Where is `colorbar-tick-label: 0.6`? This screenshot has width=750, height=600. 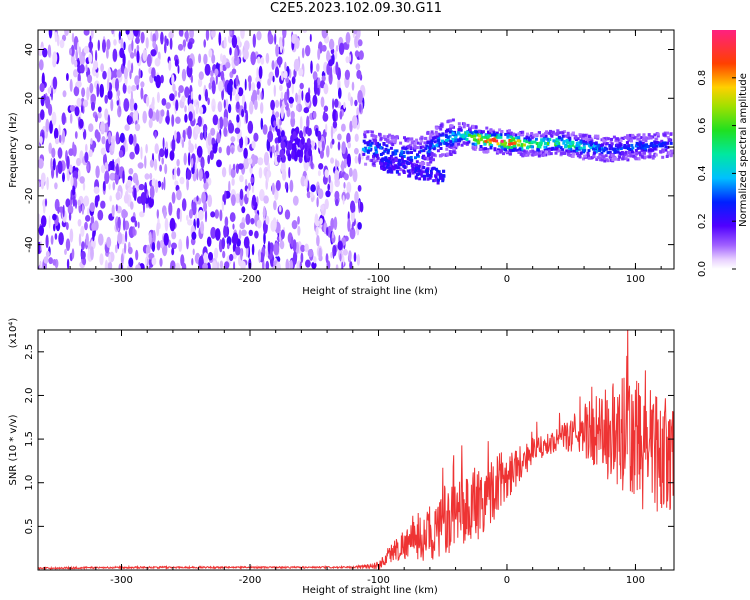 colorbar-tick-label: 0.6 is located at coordinates (702, 126).